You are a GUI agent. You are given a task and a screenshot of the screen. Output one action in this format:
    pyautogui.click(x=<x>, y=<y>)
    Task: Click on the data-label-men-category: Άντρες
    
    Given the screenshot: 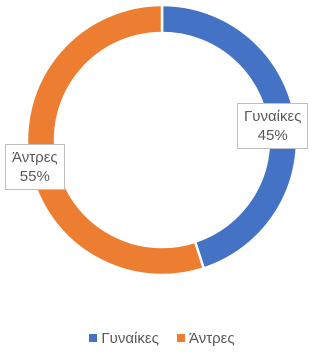 What is the action you would take?
    pyautogui.click(x=35, y=157)
    